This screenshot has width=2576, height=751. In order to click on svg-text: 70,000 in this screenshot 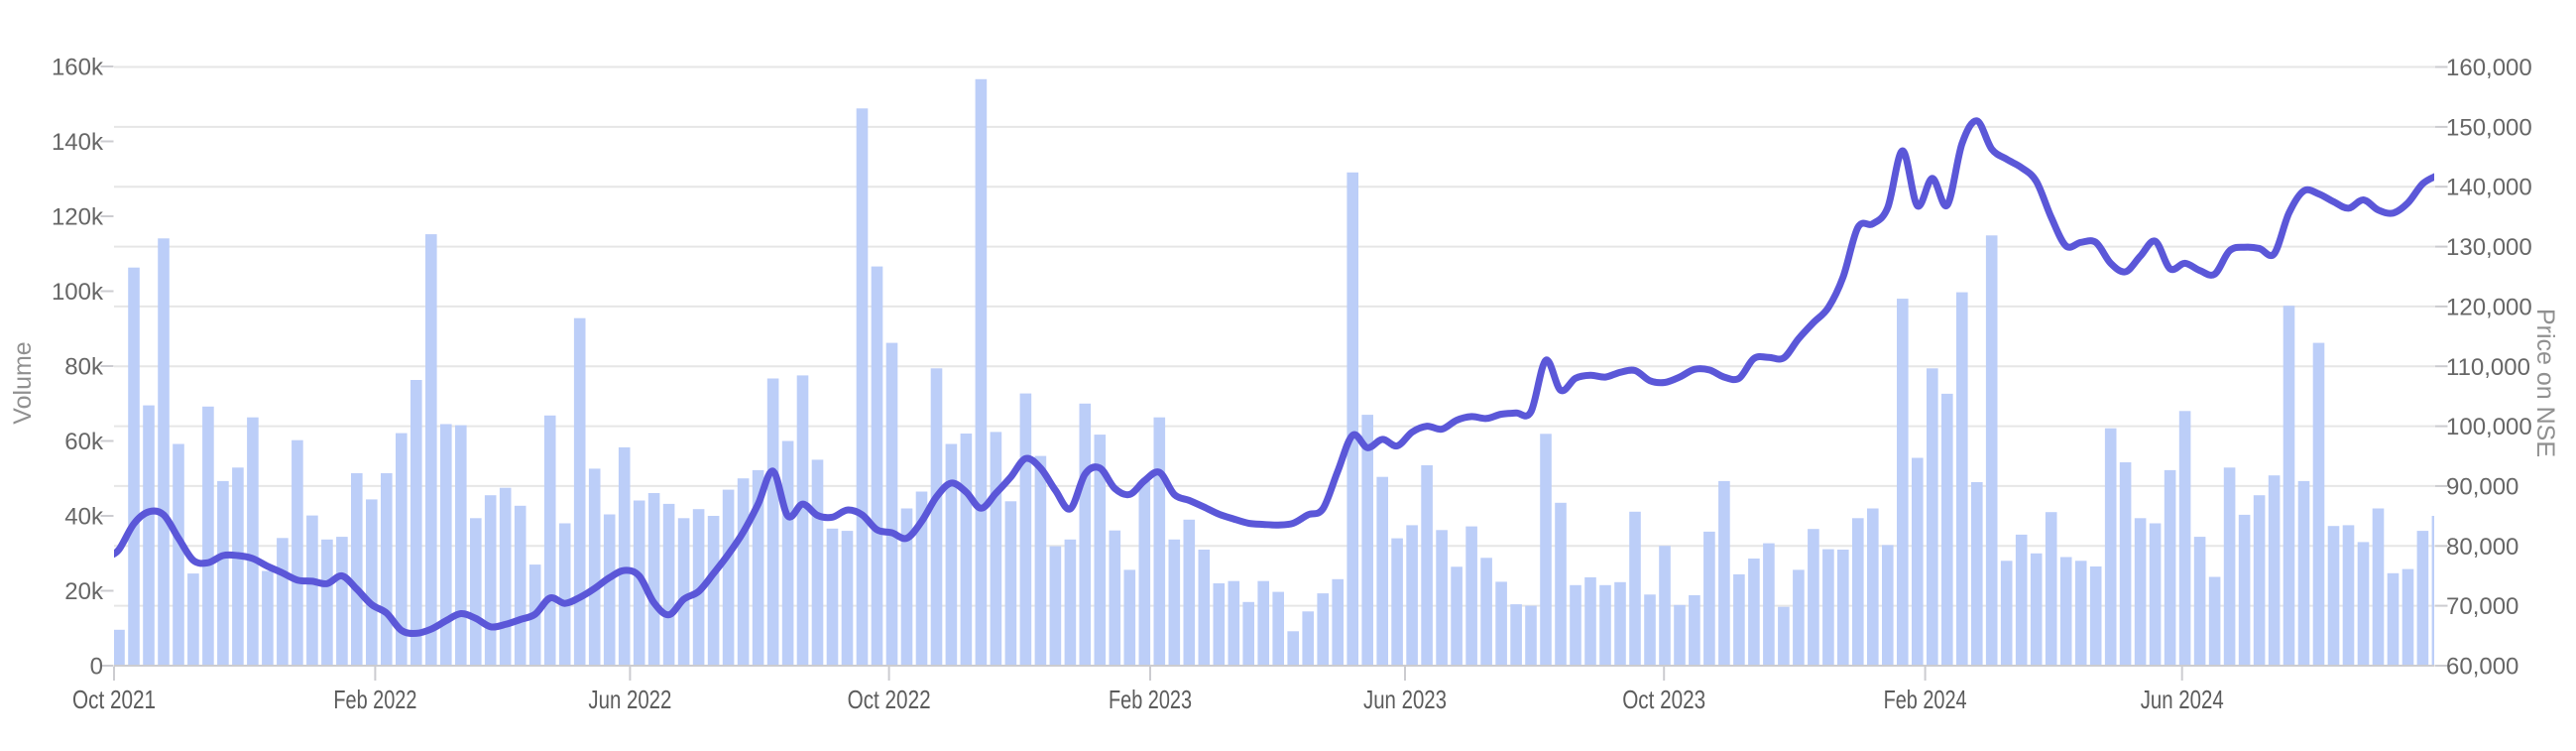, I will do `click(2482, 606)`.